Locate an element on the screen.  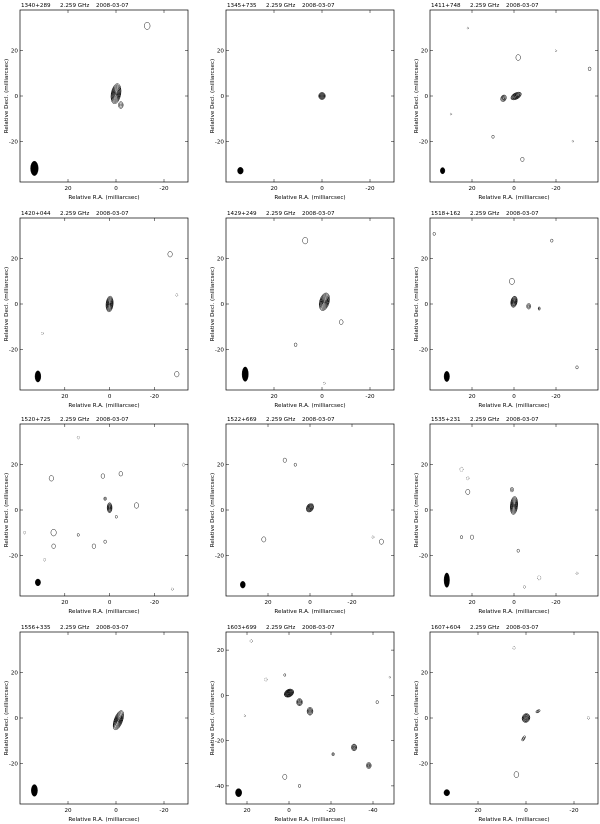
panel-source-name: 1345+735 is located at coordinates (242, 6).